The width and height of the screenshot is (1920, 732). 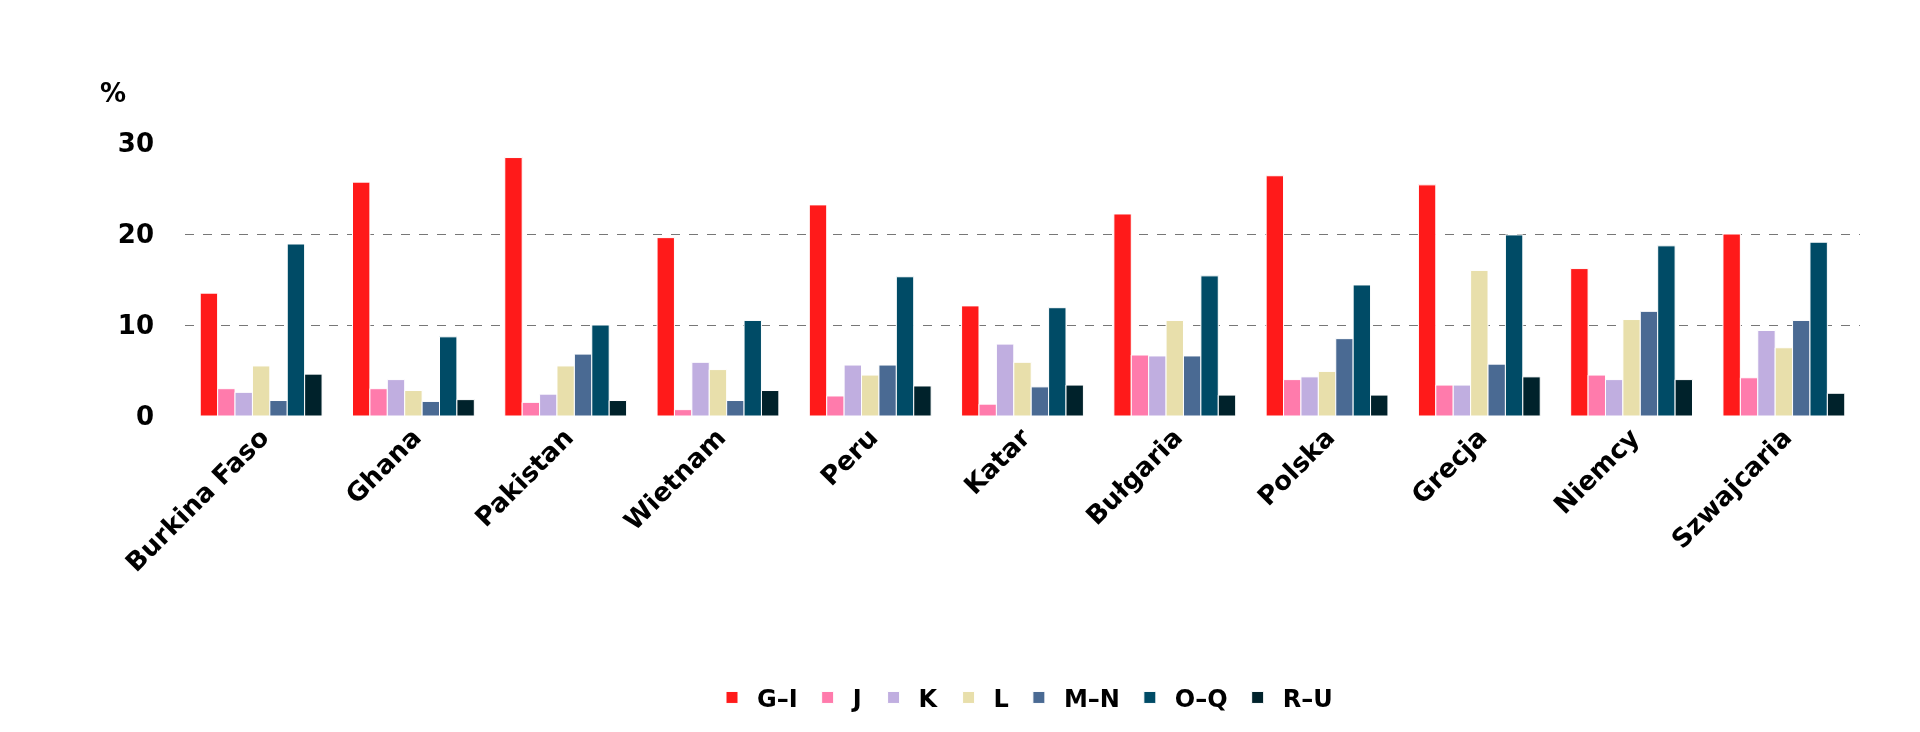 What do you see at coordinates (1307, 698) in the screenshot?
I see `legend-label: R–U` at bounding box center [1307, 698].